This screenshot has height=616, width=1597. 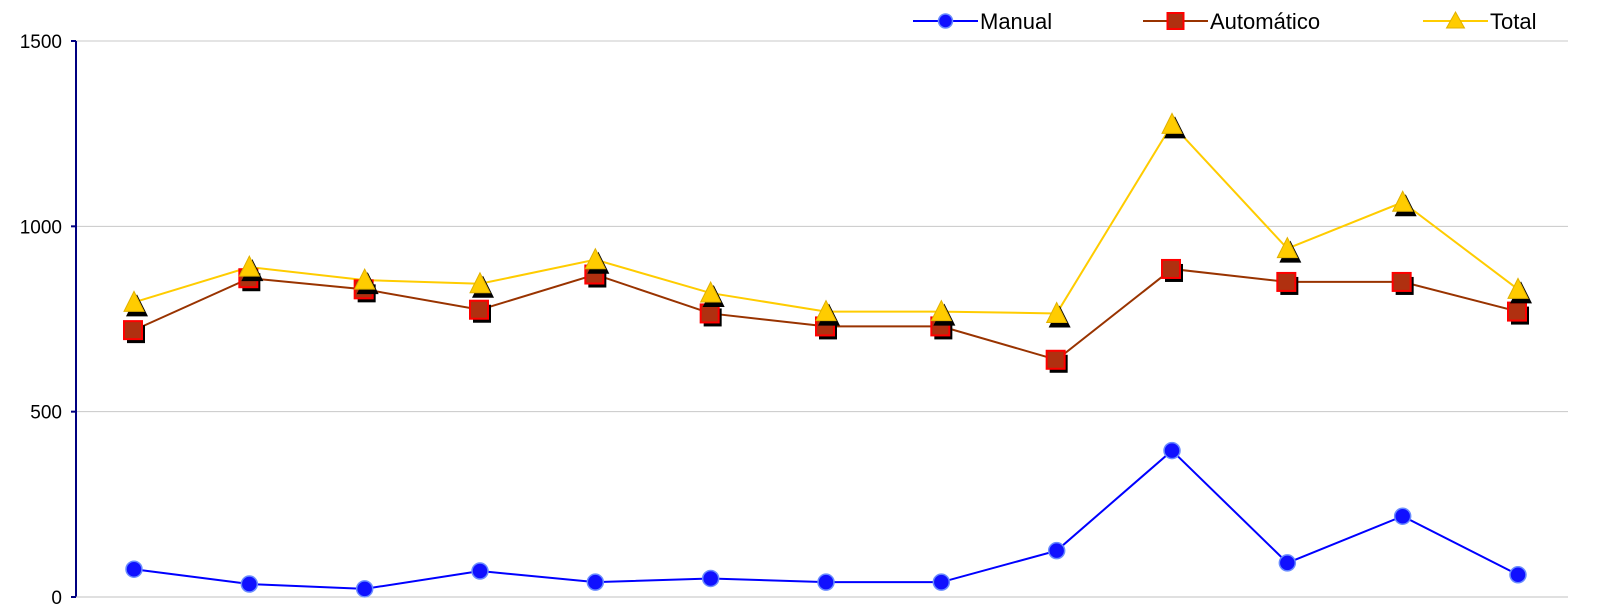 What do you see at coordinates (1265, 21) in the screenshot?
I see `legend-label: Automático` at bounding box center [1265, 21].